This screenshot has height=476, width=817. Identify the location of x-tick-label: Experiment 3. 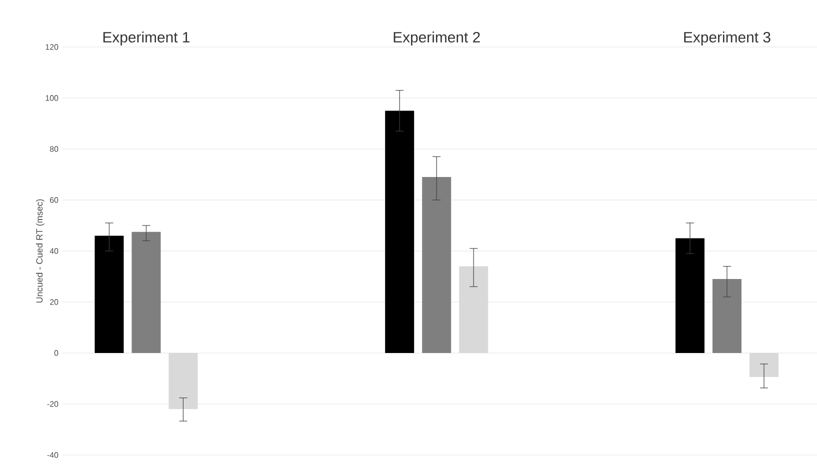
(727, 39).